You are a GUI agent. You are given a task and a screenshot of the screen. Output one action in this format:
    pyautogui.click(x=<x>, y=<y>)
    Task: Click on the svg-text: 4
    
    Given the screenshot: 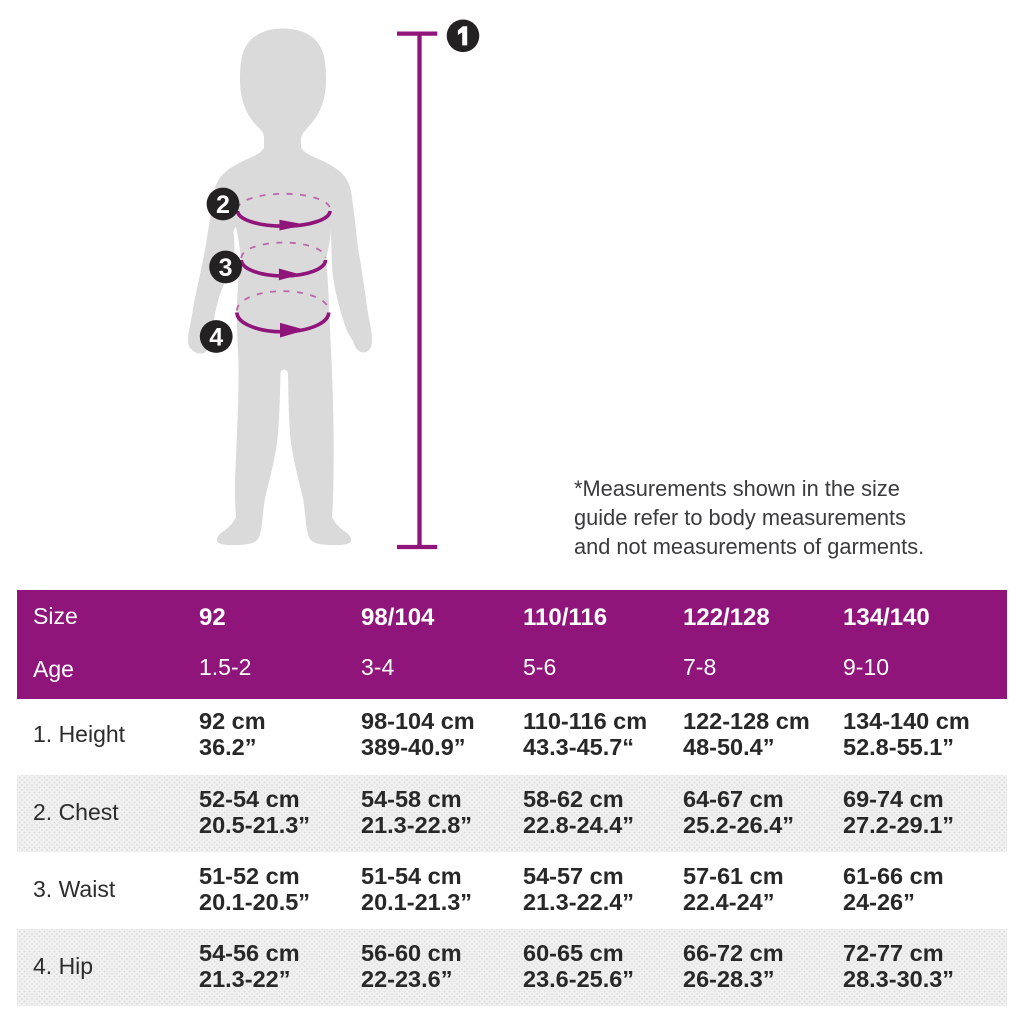 What is the action you would take?
    pyautogui.click(x=216, y=338)
    